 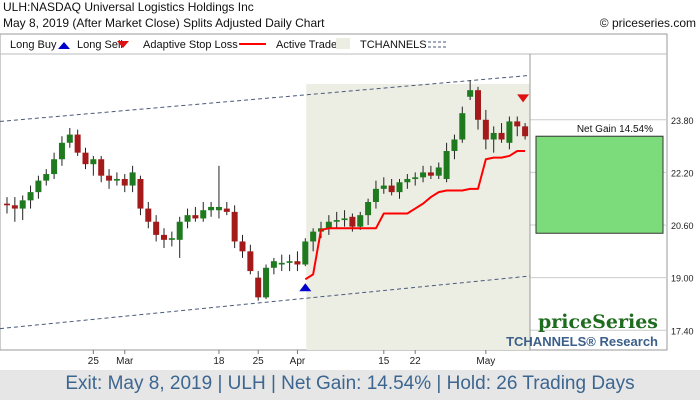 I want to click on x-tick-label: Mar, so click(x=125, y=361).